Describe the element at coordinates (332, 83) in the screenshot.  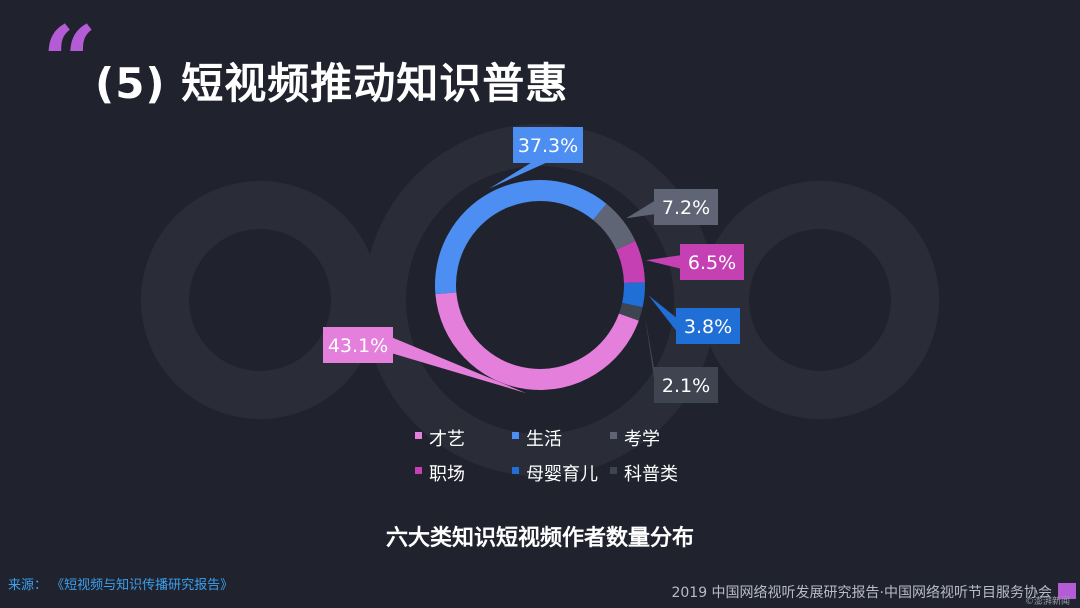
I see `page-title: (5) 短视频推动知识普惠` at that location.